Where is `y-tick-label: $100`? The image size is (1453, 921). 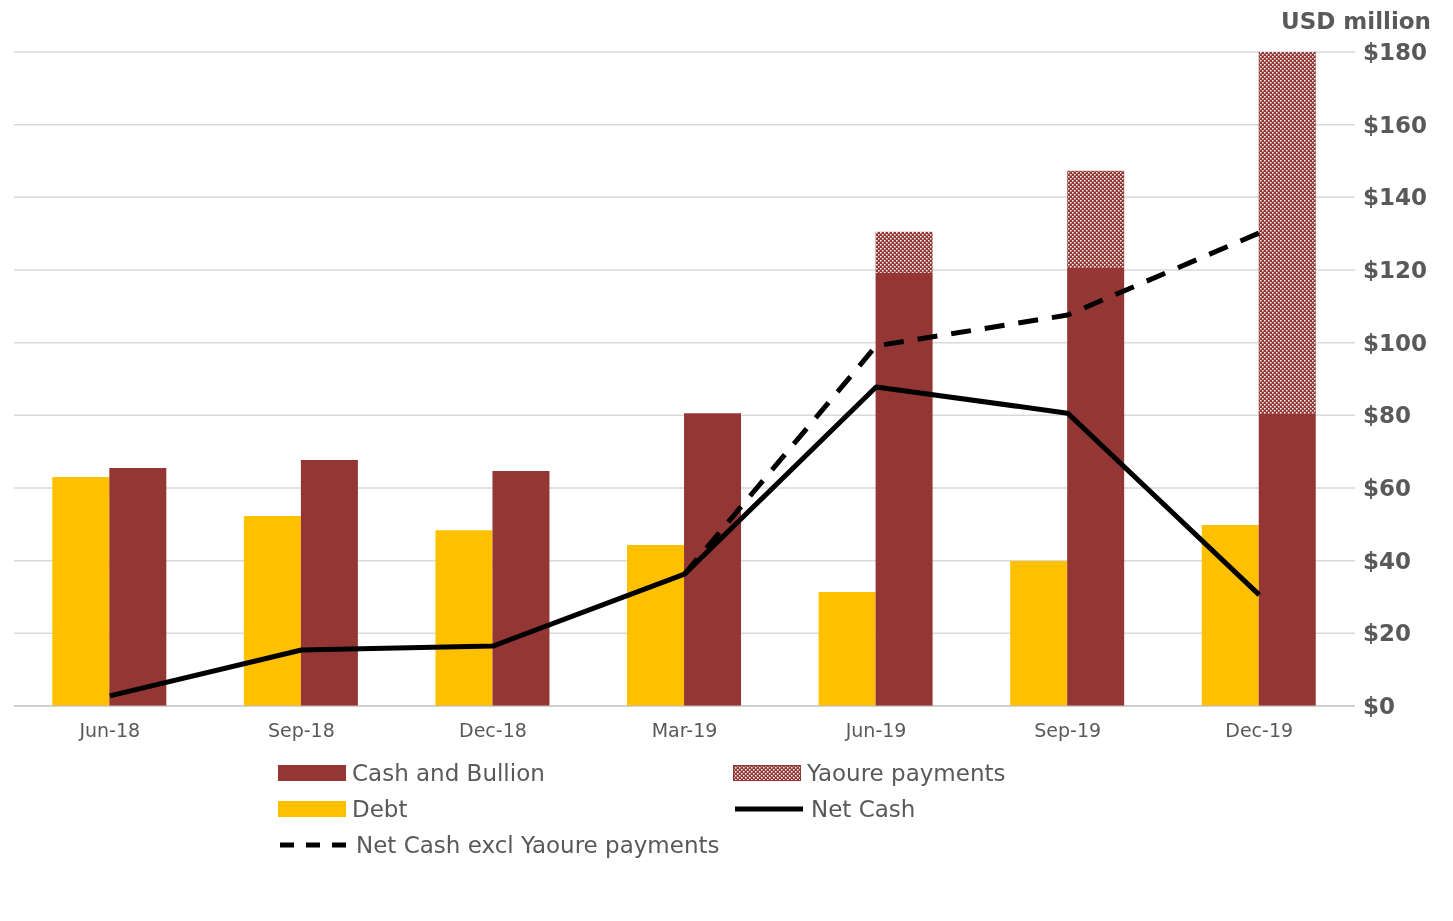 y-tick-label: $100 is located at coordinates (1395, 342).